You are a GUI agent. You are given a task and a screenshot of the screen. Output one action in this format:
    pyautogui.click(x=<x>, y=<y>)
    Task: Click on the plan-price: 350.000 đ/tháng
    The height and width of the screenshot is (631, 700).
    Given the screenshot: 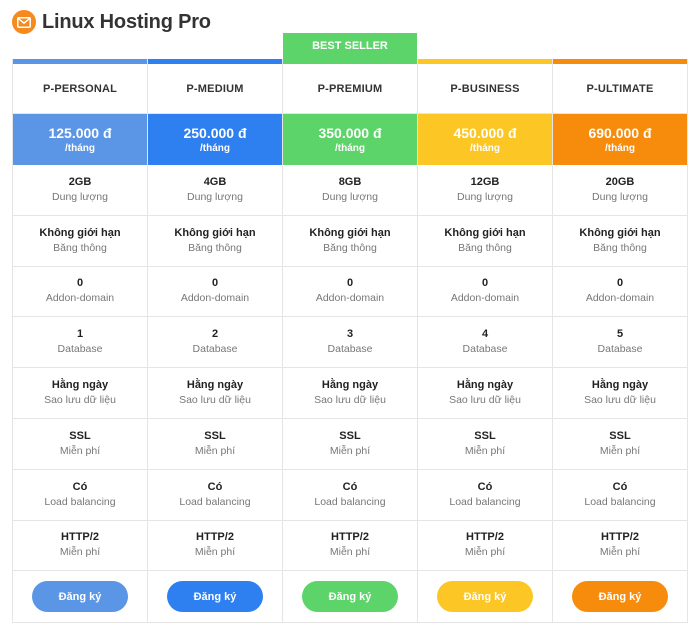 What is the action you would take?
    pyautogui.click(x=350, y=139)
    